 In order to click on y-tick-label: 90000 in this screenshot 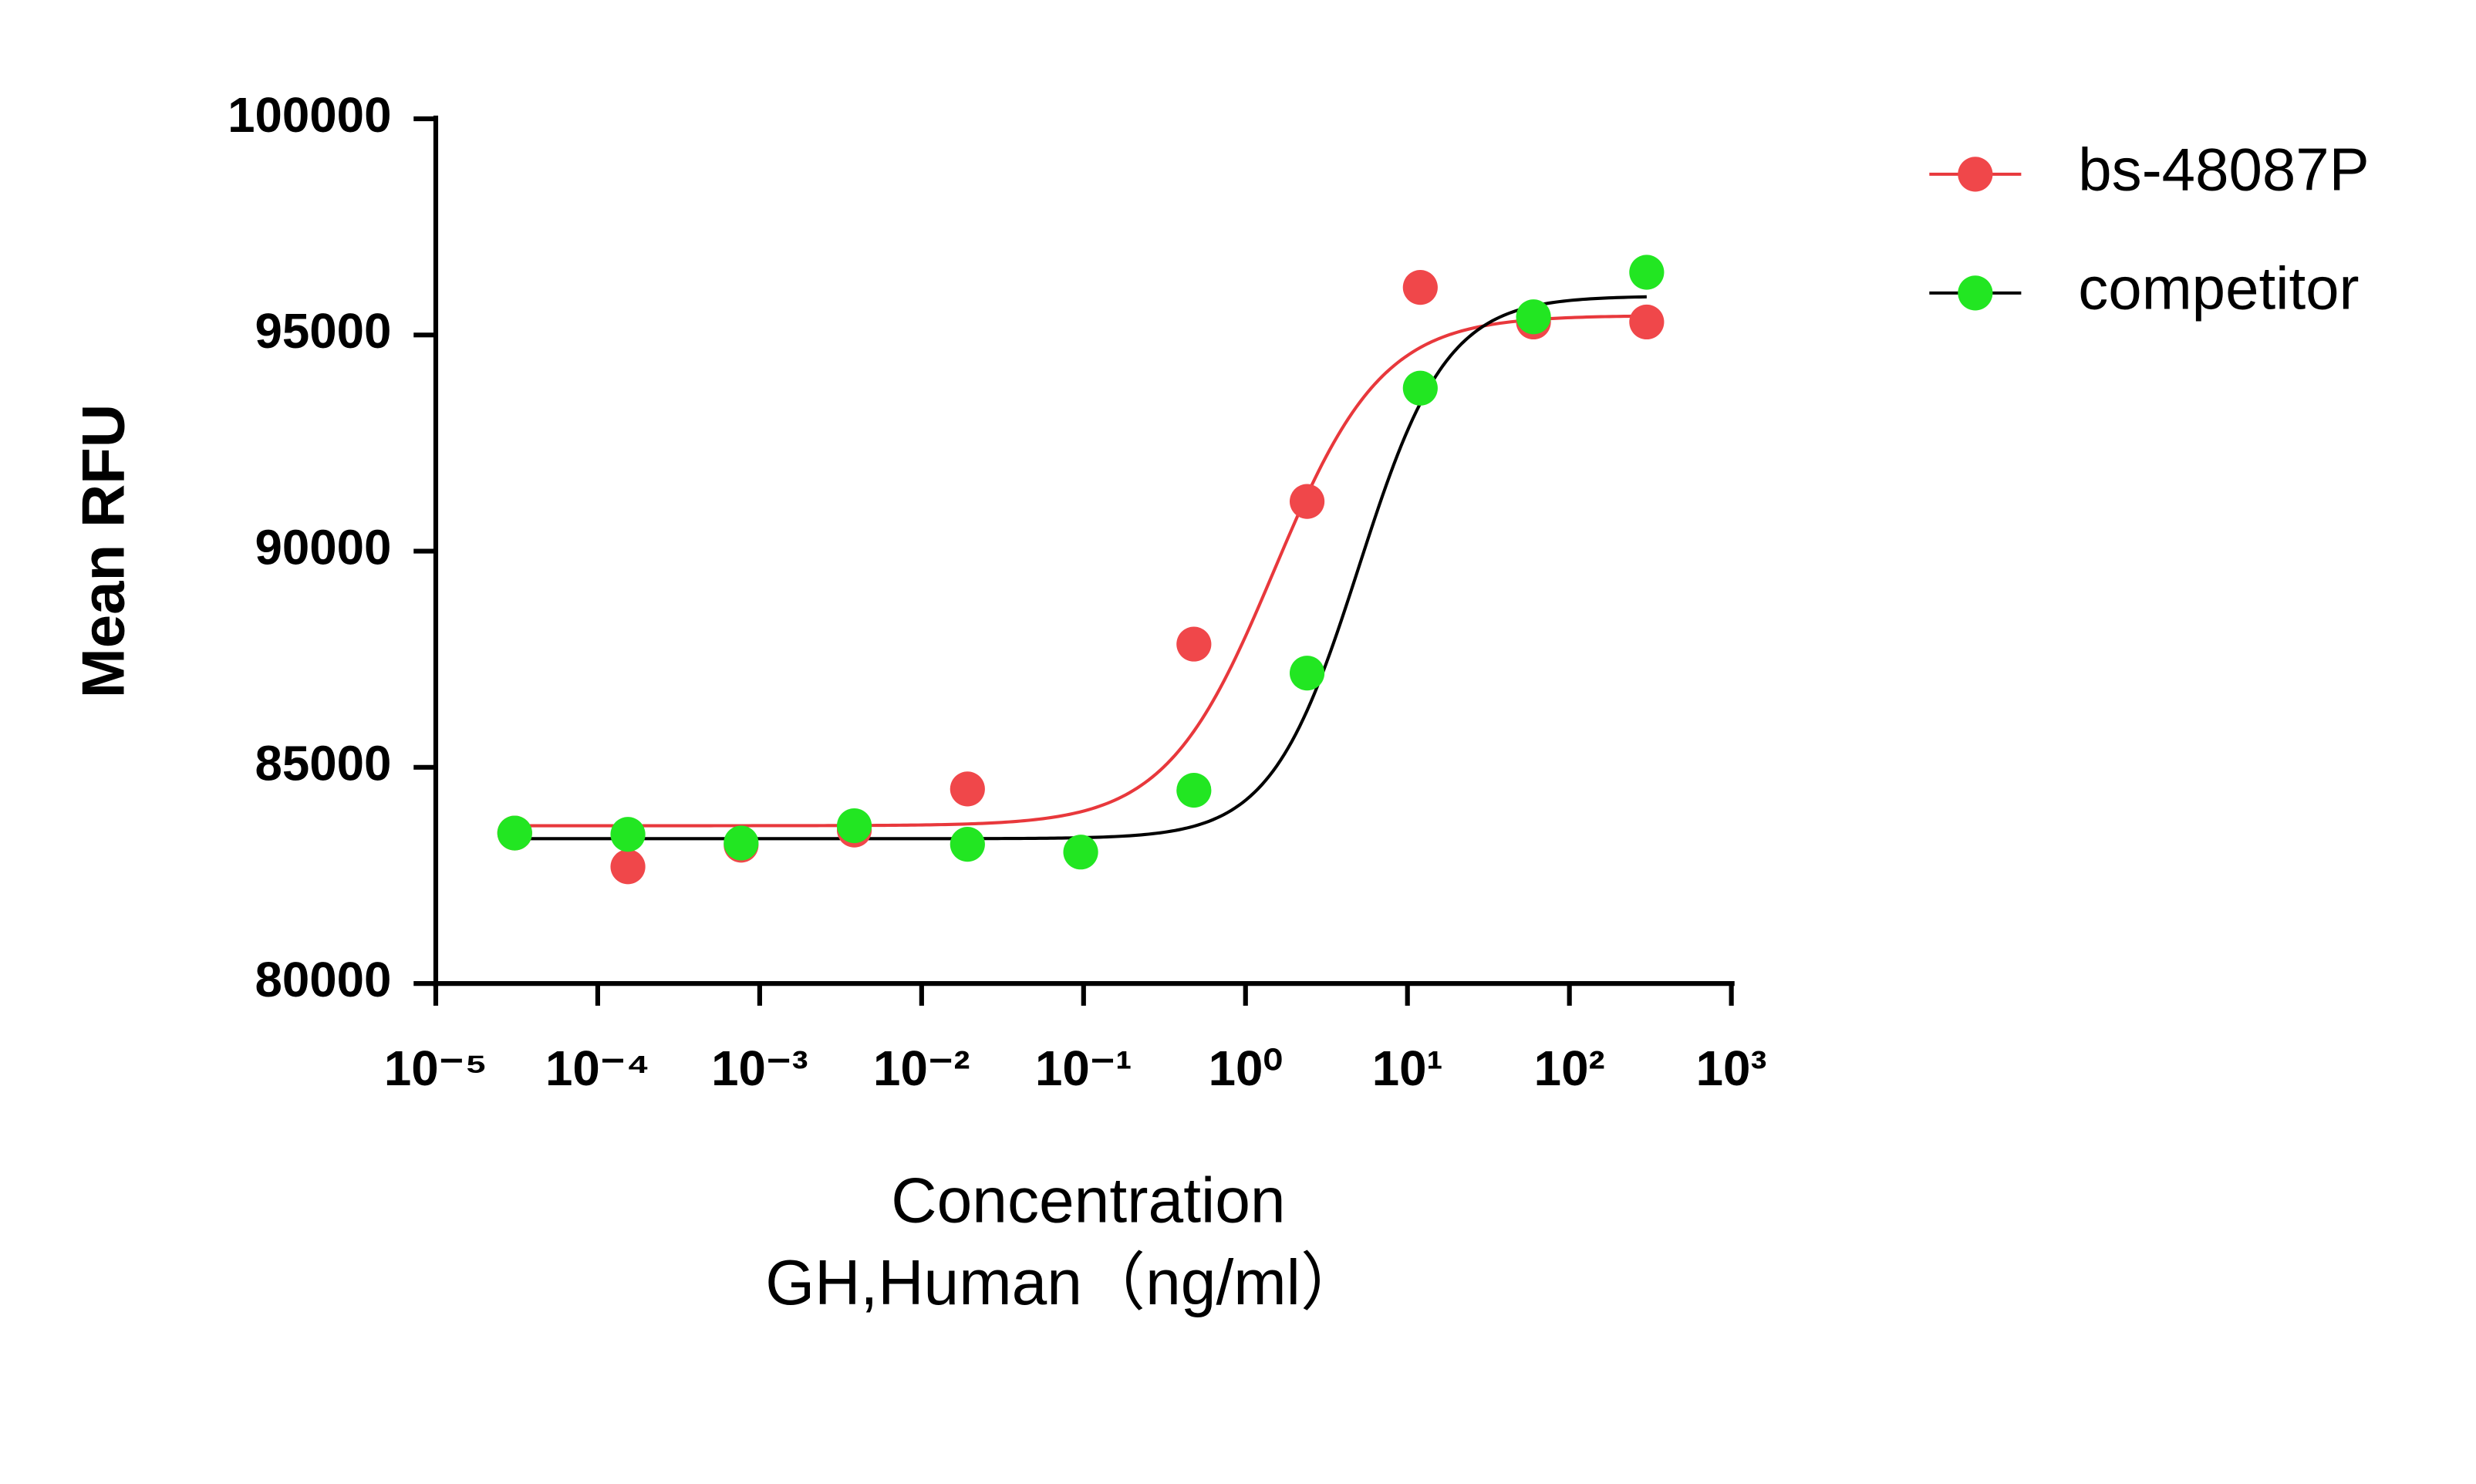, I will do `click(323, 547)`.